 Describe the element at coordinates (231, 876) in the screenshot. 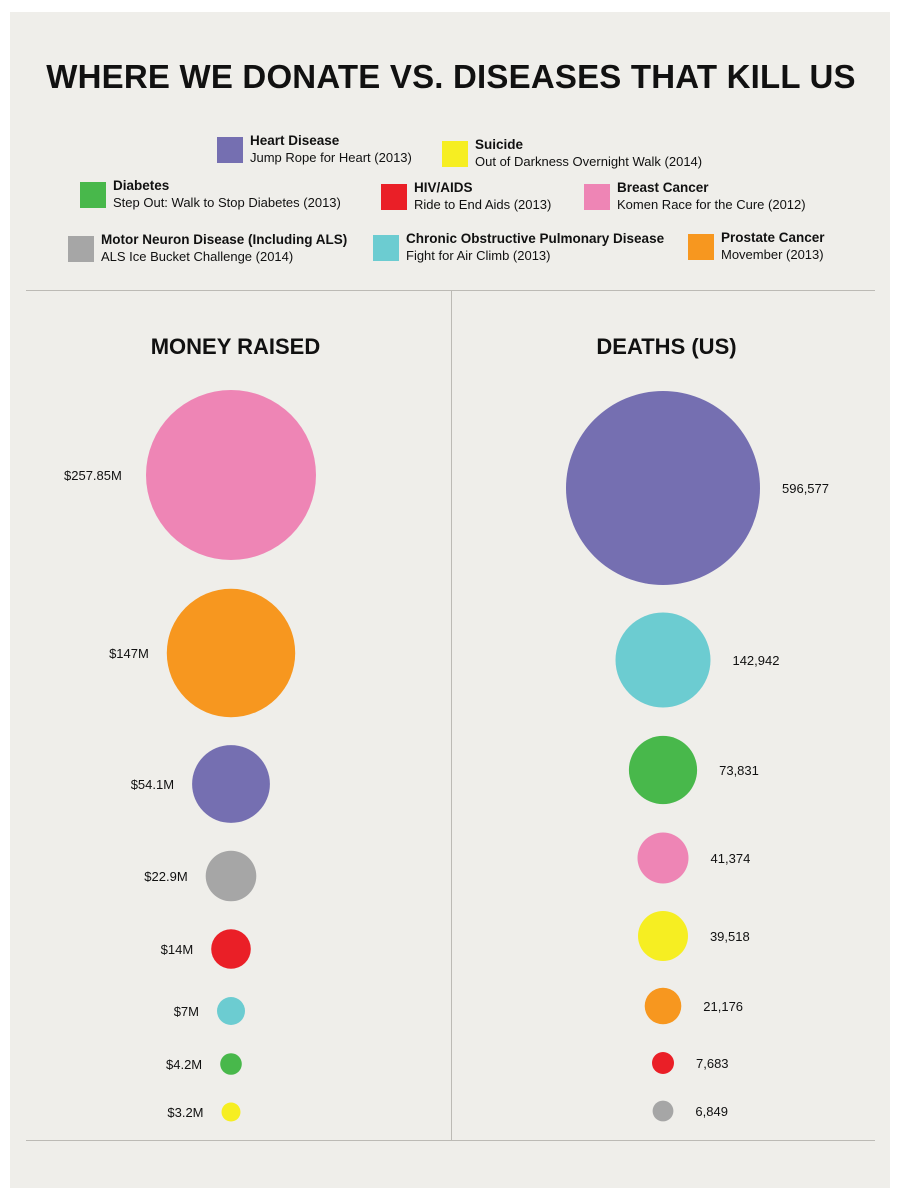

I see `money-bubble-motor-neuron-disease-including-als` at that location.